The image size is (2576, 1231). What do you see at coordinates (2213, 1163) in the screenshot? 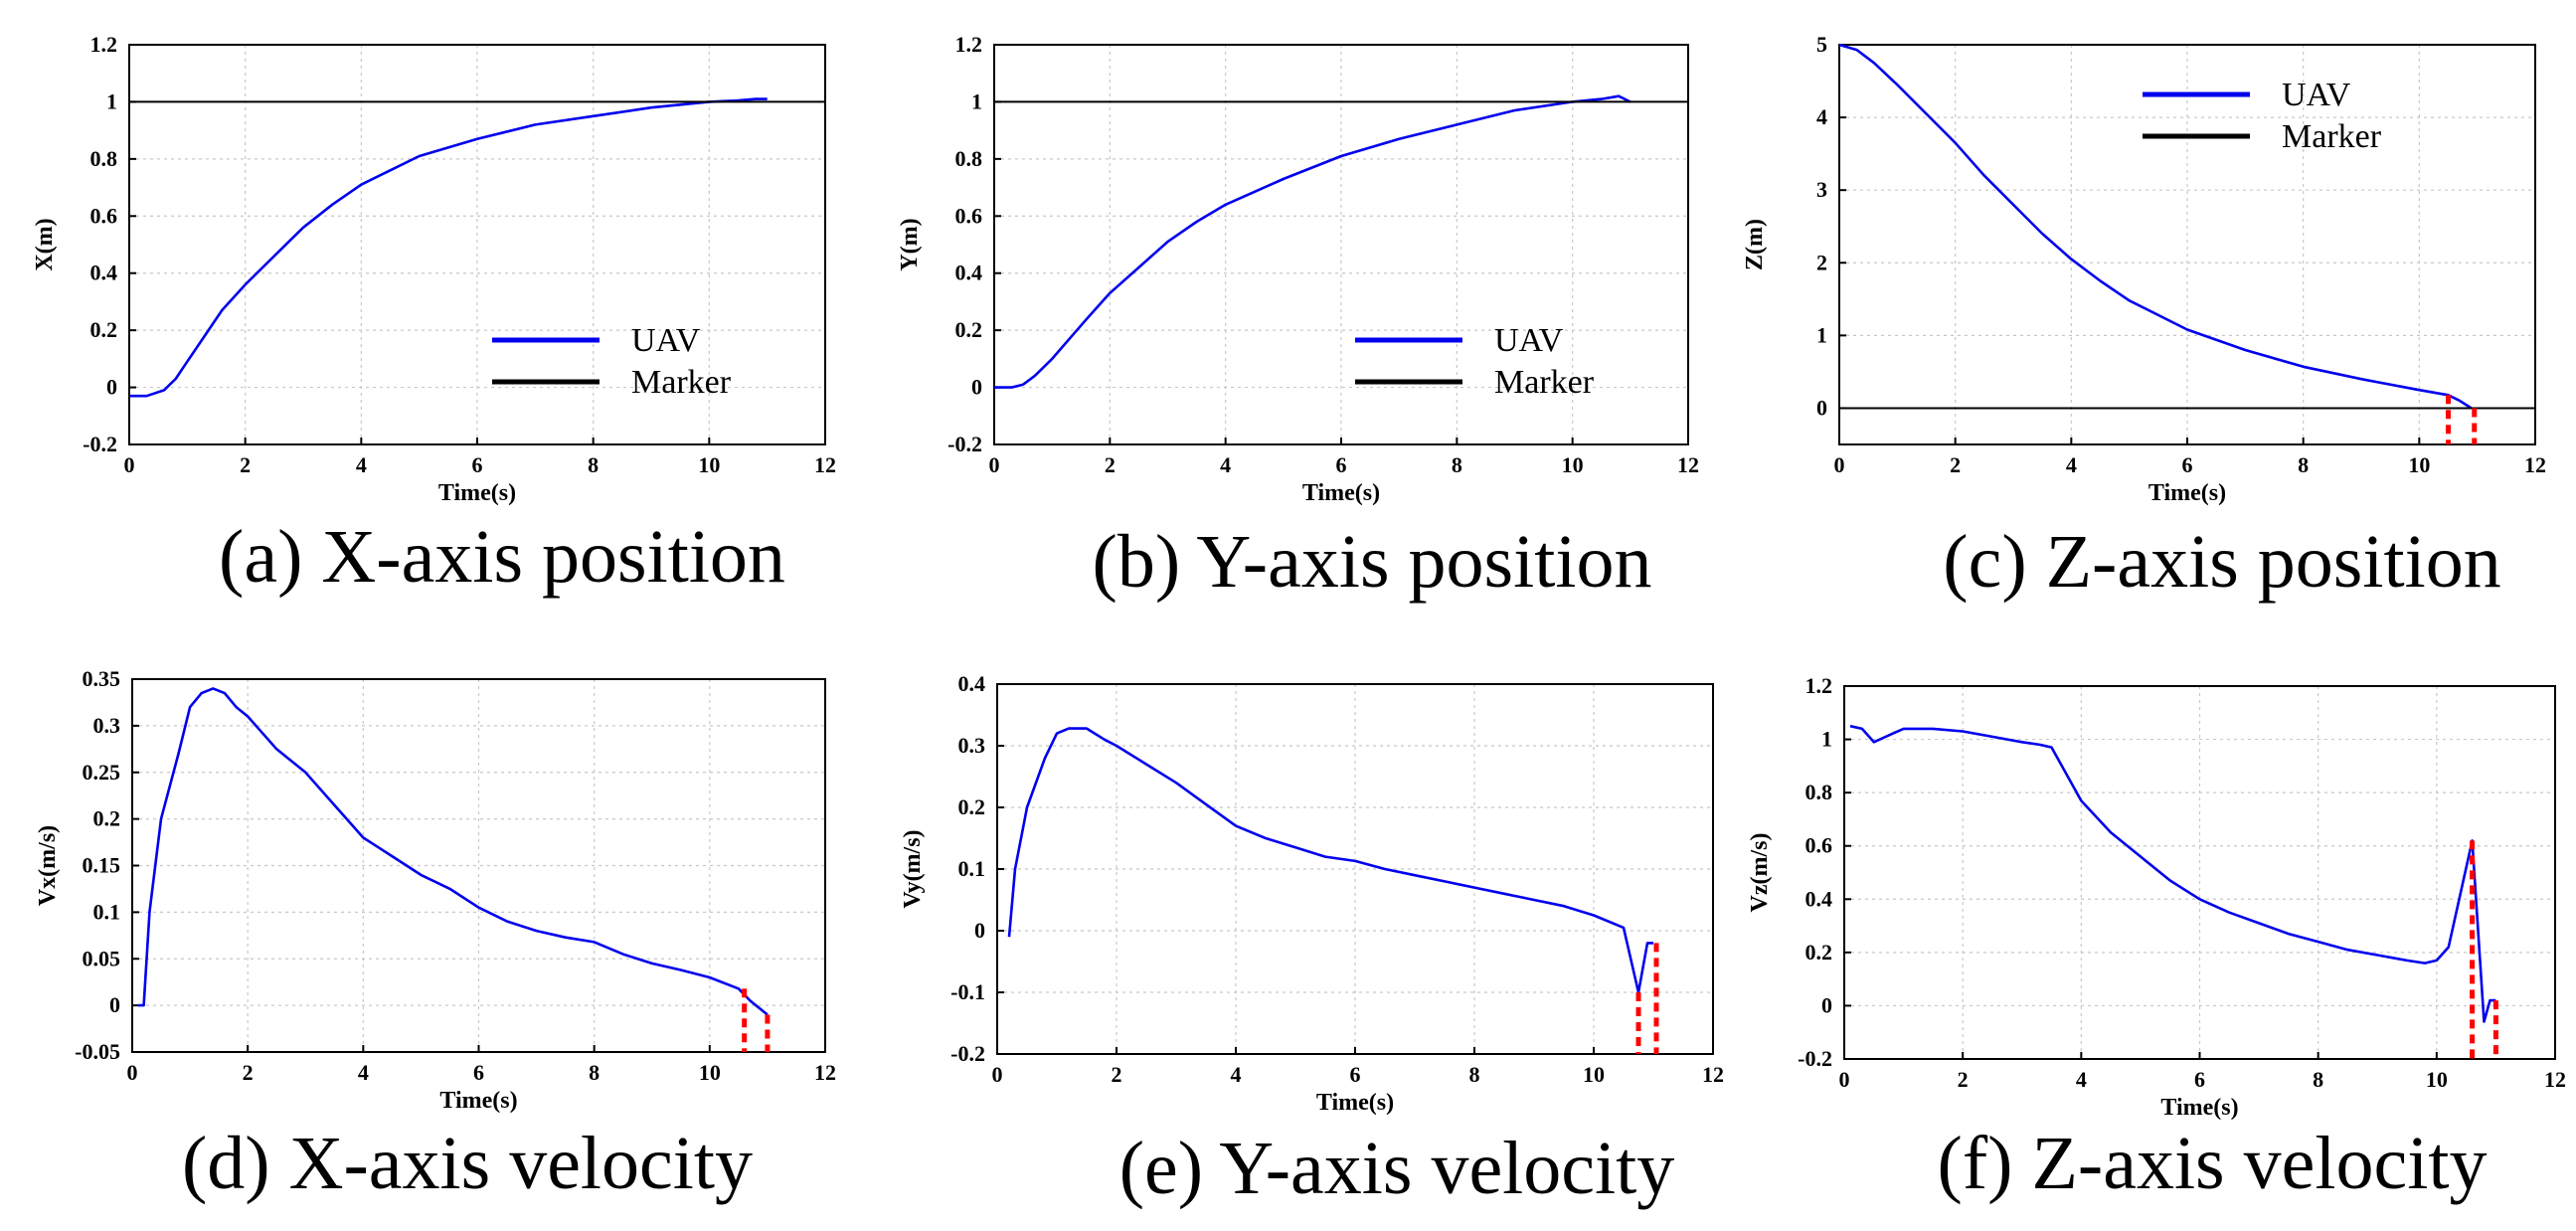
I see `panel-caption: (f) Z-axis velocity` at bounding box center [2213, 1163].